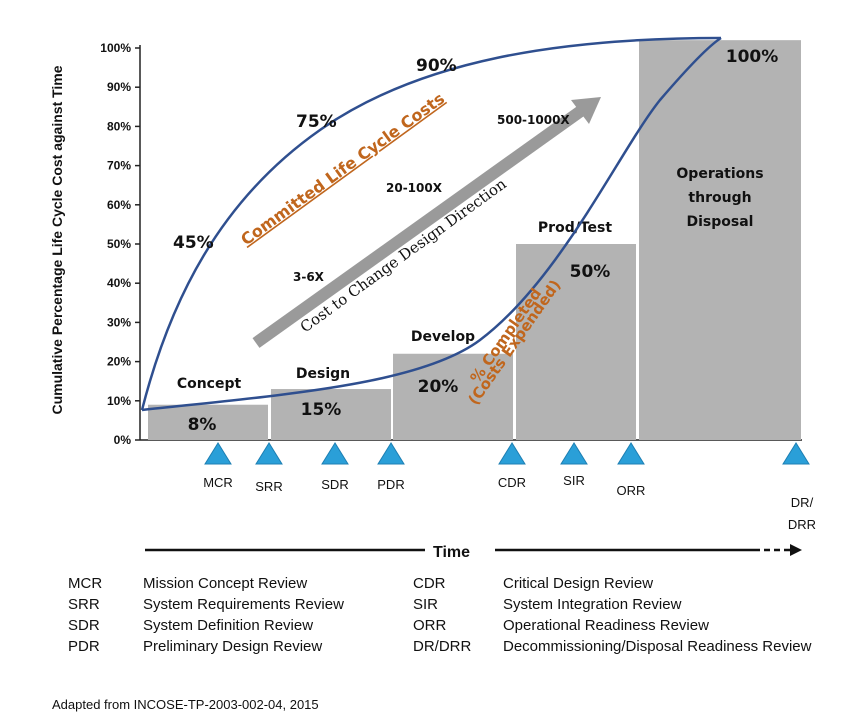  What do you see at coordinates (426, 604) in the screenshot?
I see `legend-abbr2: SIR` at bounding box center [426, 604].